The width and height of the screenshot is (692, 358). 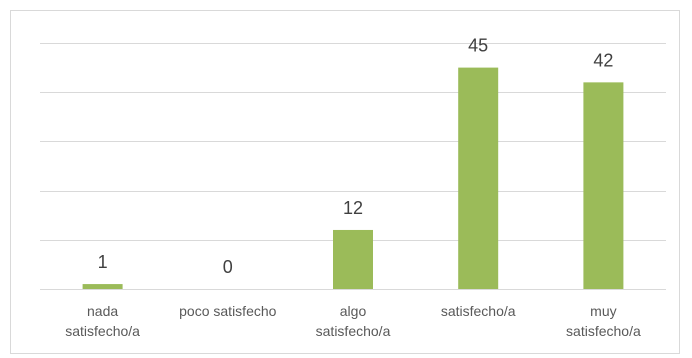 What do you see at coordinates (228, 267) in the screenshot?
I see `data-label-2: 0` at bounding box center [228, 267].